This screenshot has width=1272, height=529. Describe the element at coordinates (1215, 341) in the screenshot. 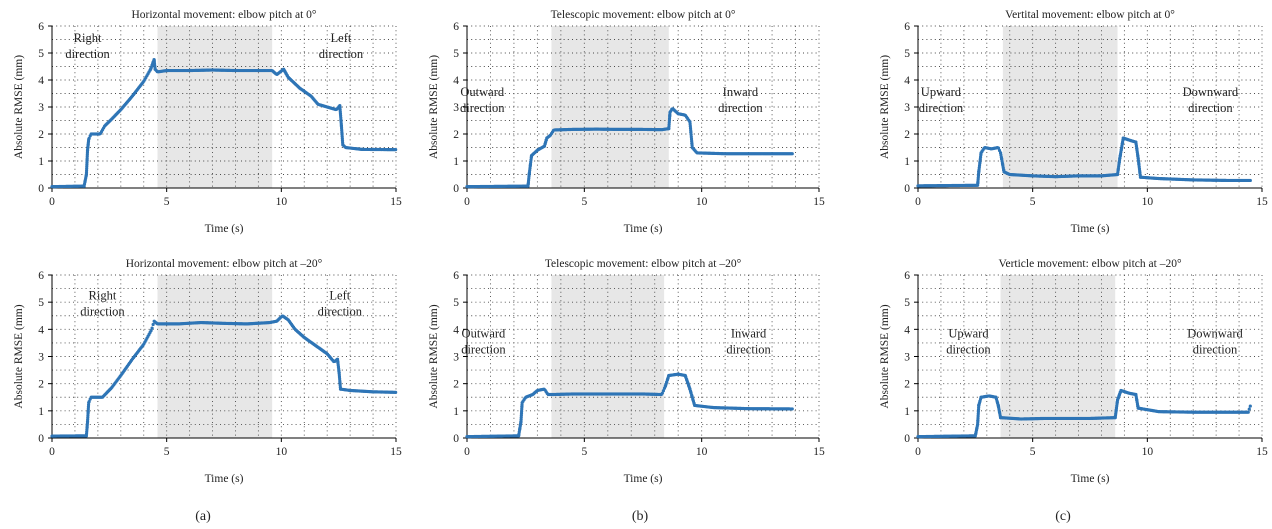

I see `annotation-2: Downward direction` at that location.